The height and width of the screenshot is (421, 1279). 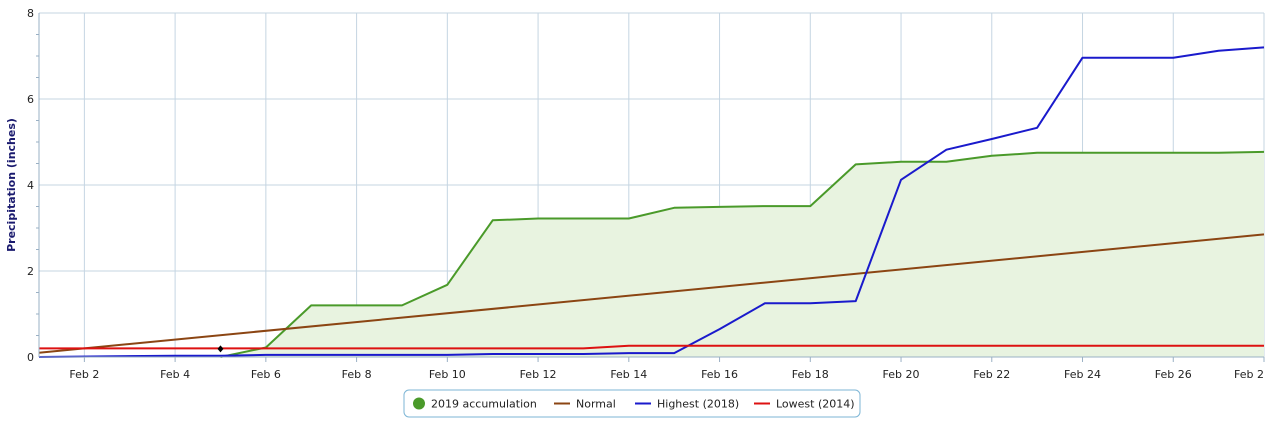 What do you see at coordinates (1173, 374) in the screenshot?
I see `x-tick-label: Feb 26` at bounding box center [1173, 374].